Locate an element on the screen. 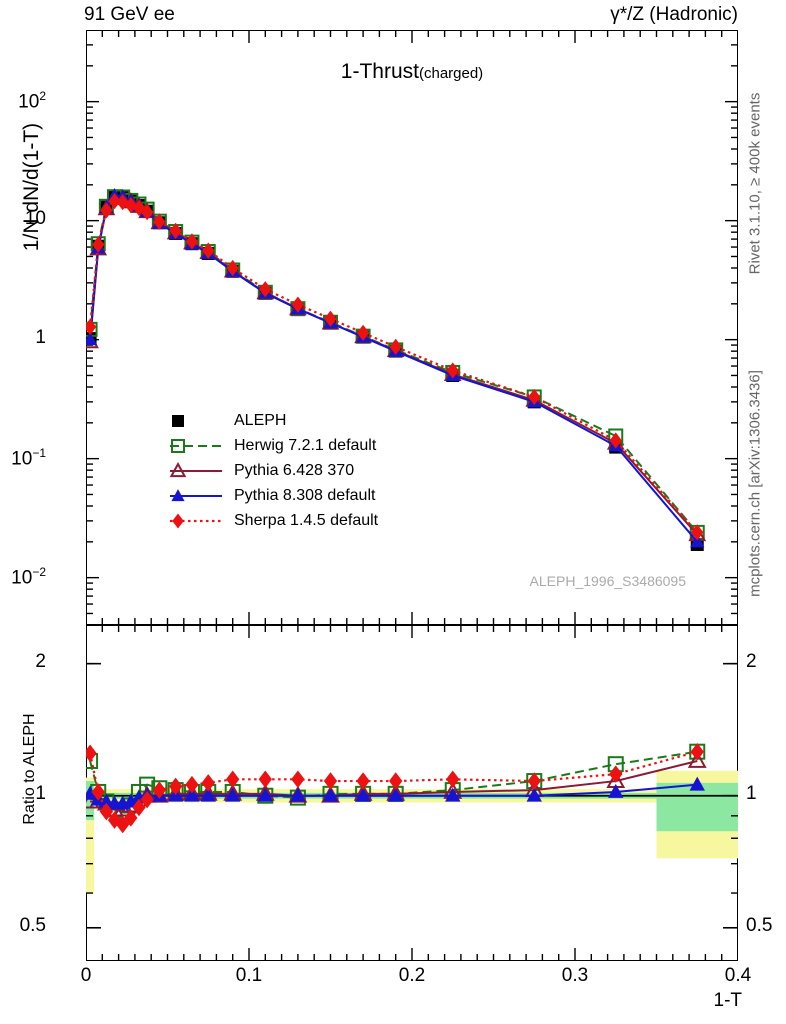 The width and height of the screenshot is (786, 1024). legend-item: Pythia 8.308 default is located at coordinates (273, 495).